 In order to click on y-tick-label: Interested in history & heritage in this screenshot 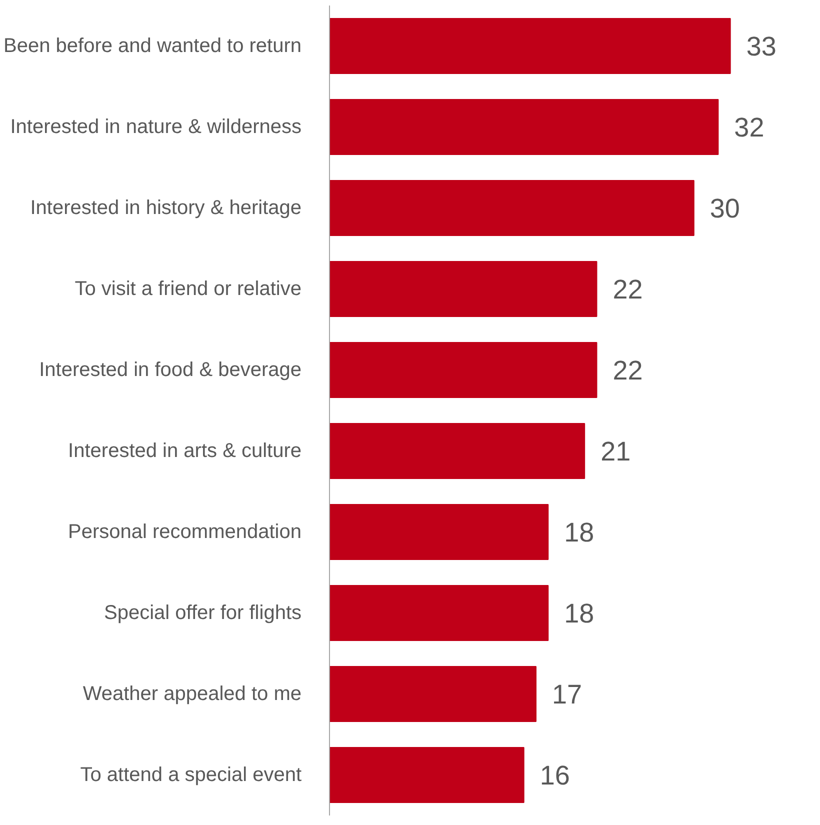, I will do `click(166, 208)`.